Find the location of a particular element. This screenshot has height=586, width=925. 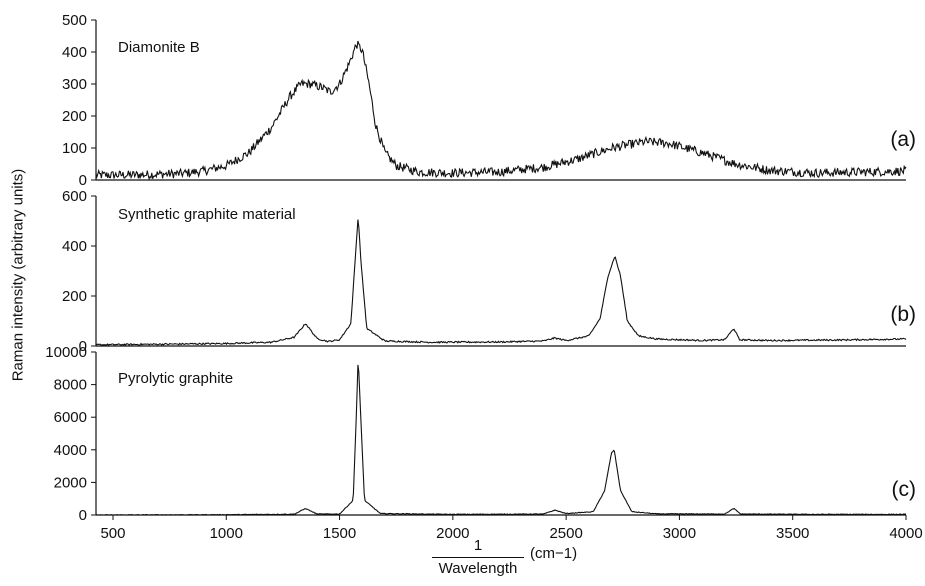

y-tick-label-c: 0 is located at coordinates (83, 515).